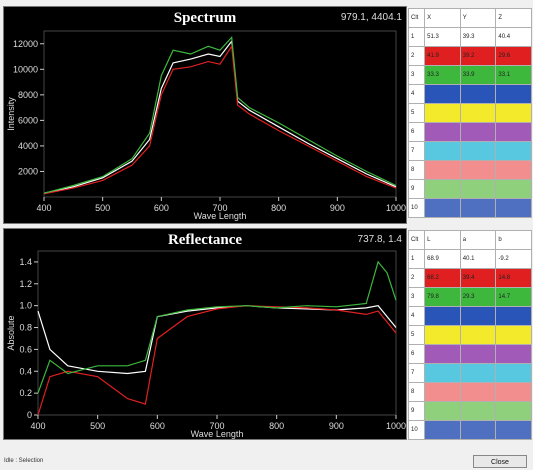 The width and height of the screenshot is (533, 470). What do you see at coordinates (442, 56) in the screenshot?
I see `table-cell: 41.9` at bounding box center [442, 56].